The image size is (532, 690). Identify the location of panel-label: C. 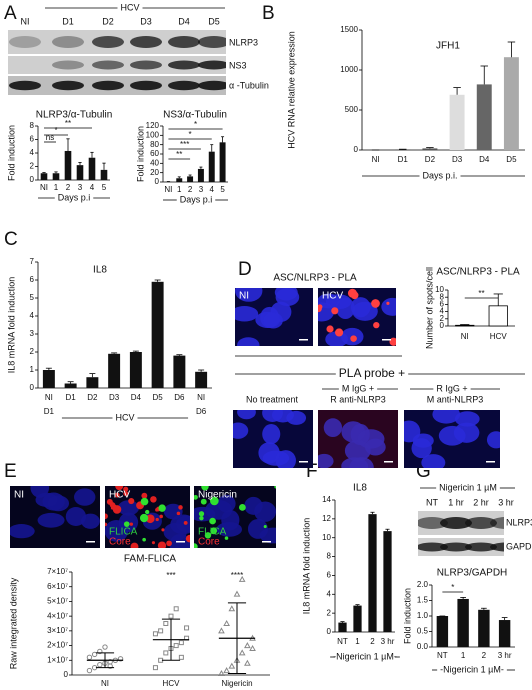
(11, 239).